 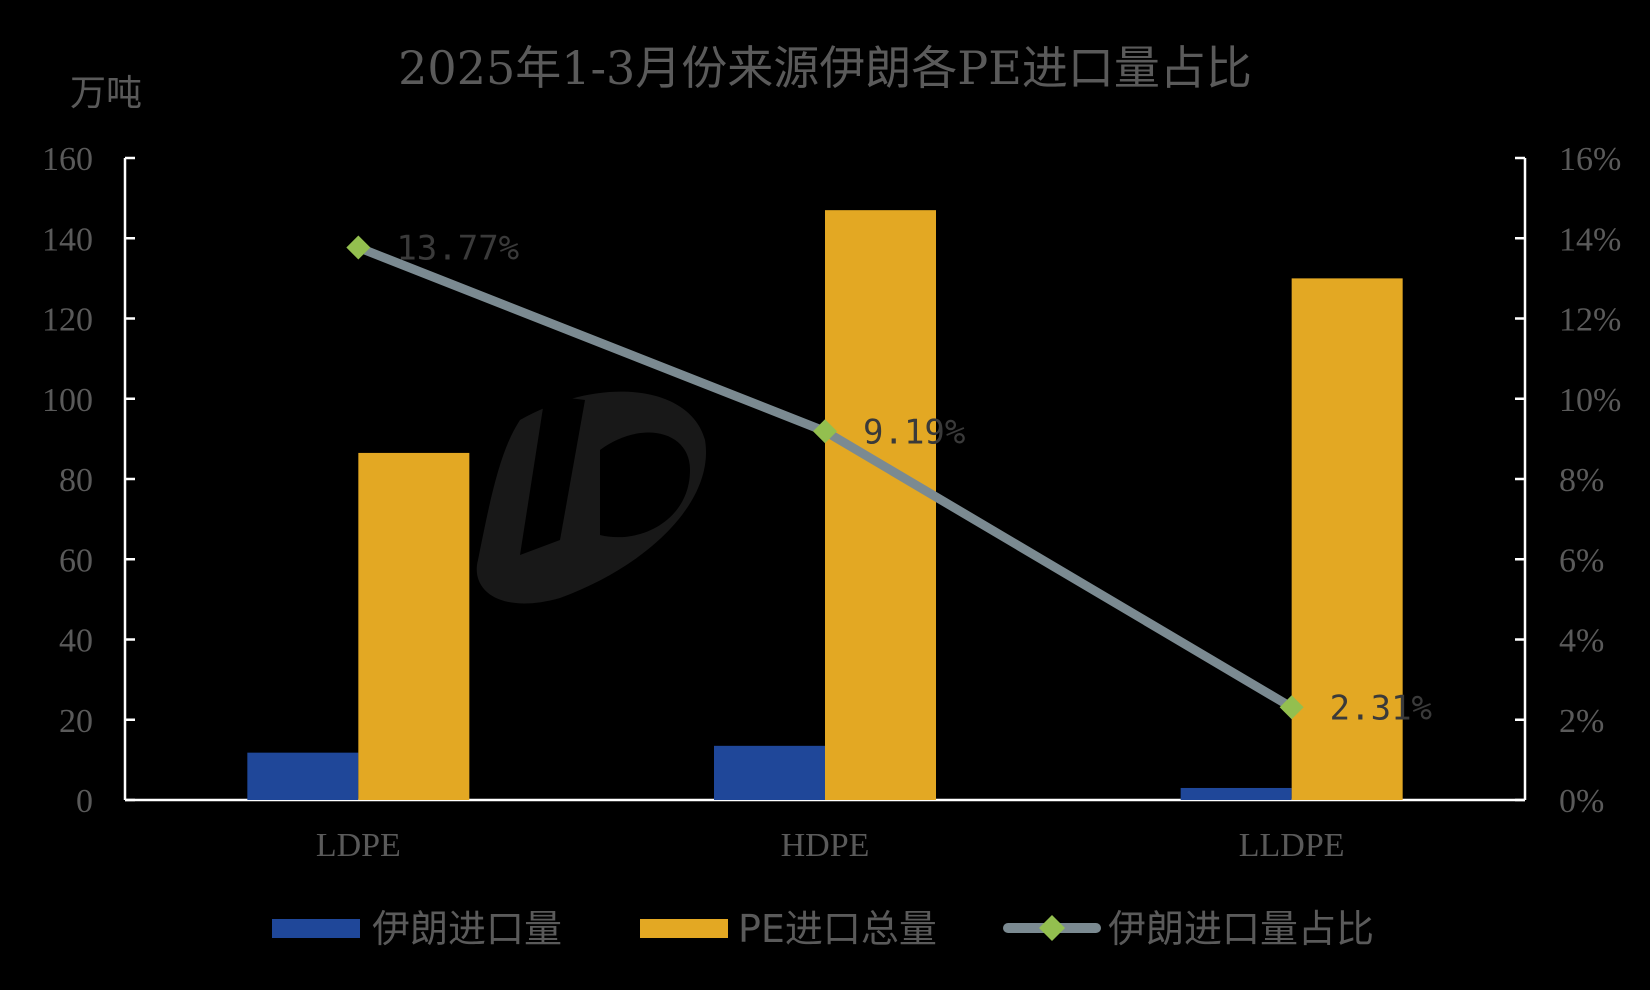 What do you see at coordinates (1581, 560) in the screenshot?
I see `y-tick-label-right: 6%` at bounding box center [1581, 560].